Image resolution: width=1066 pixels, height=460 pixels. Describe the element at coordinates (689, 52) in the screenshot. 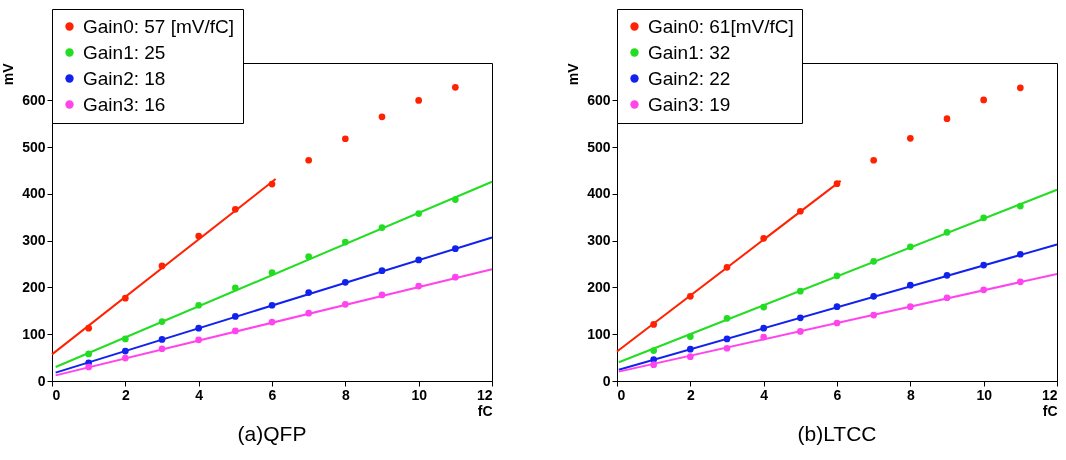

I see `legend-label: Gain1: 32` at that location.